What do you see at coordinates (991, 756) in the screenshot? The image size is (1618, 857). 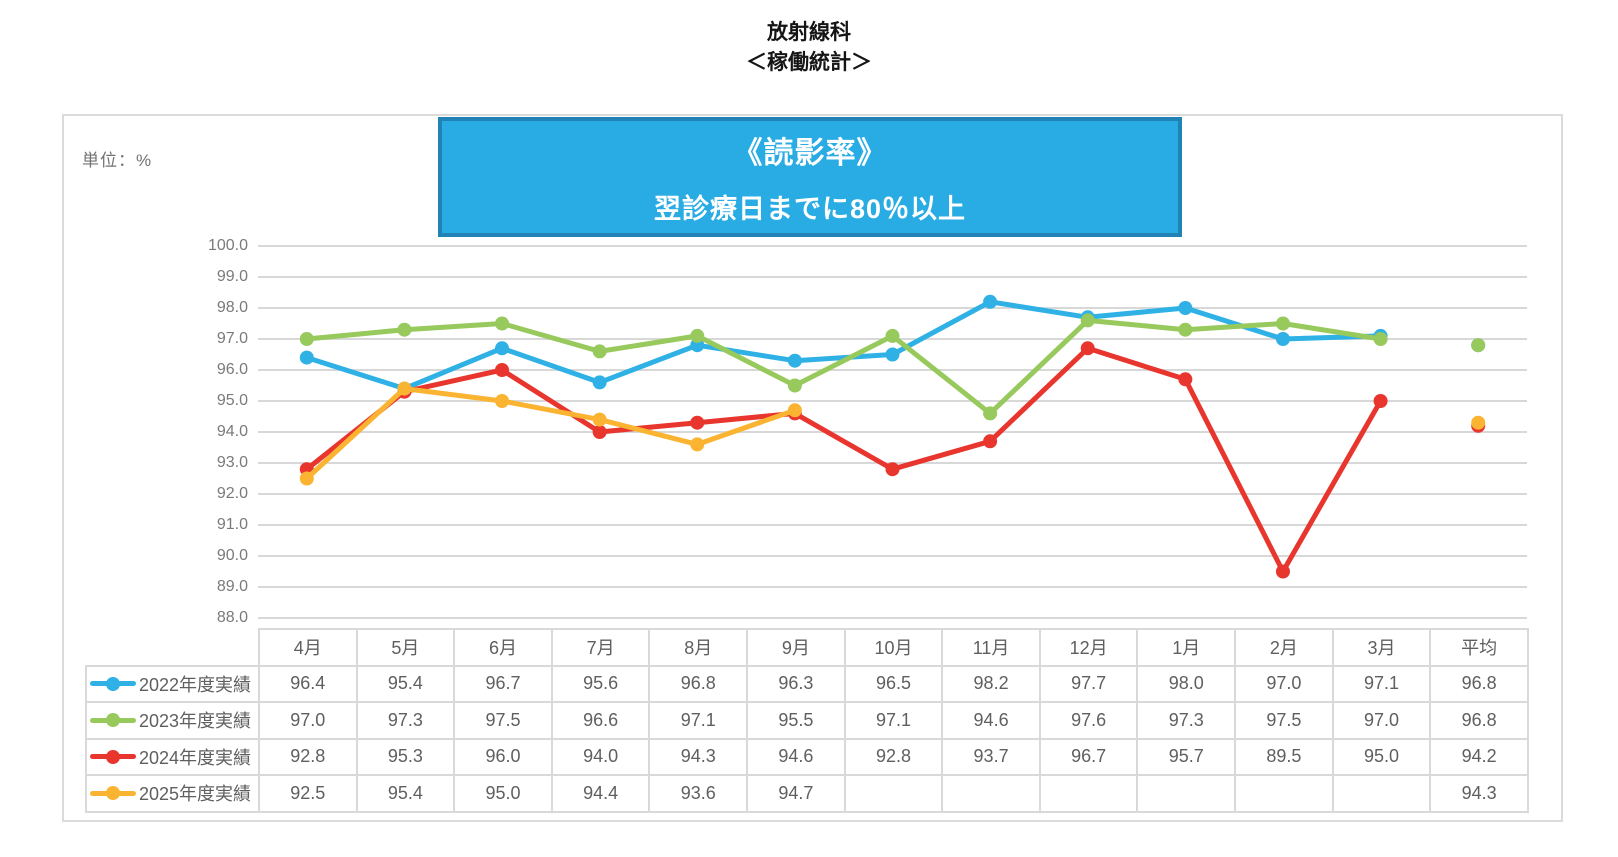 I see `value-cell: 93.7` at bounding box center [991, 756].